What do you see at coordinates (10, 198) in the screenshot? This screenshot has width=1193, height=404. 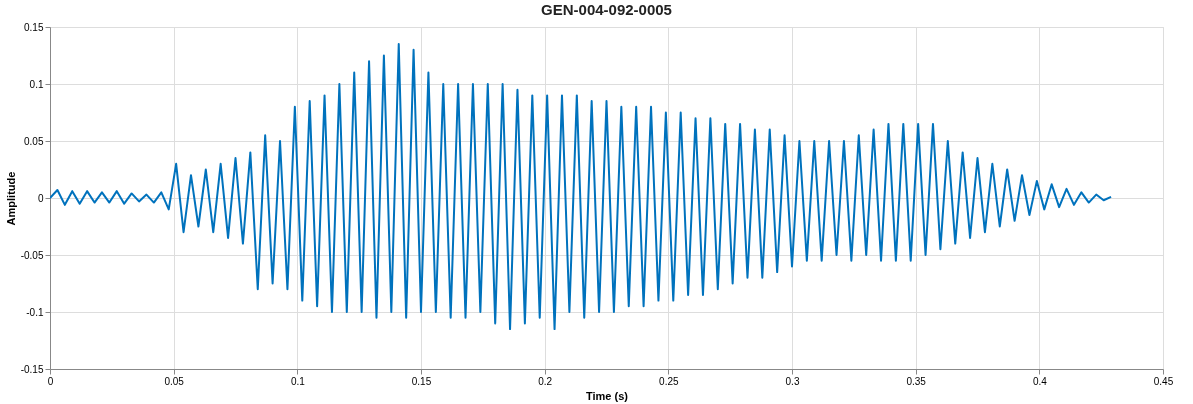 I see `y-axis-title: Amplitude` at bounding box center [10, 198].